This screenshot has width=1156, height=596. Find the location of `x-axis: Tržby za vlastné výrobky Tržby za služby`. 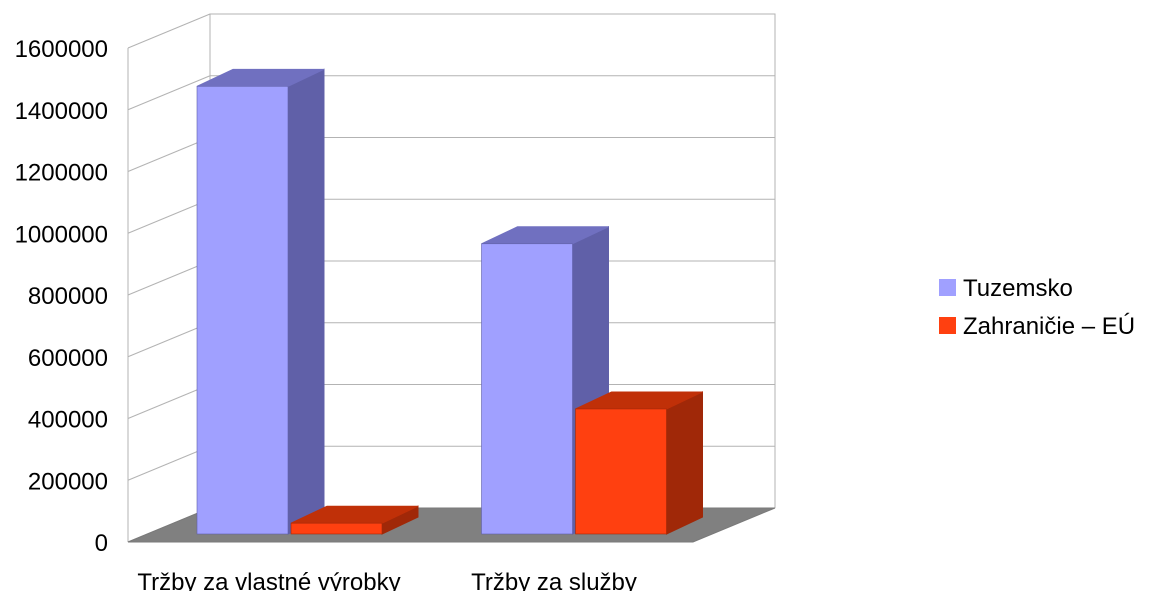

x-axis: Tržby za vlastné výrobky Tržby za služby is located at coordinates (387, 582).